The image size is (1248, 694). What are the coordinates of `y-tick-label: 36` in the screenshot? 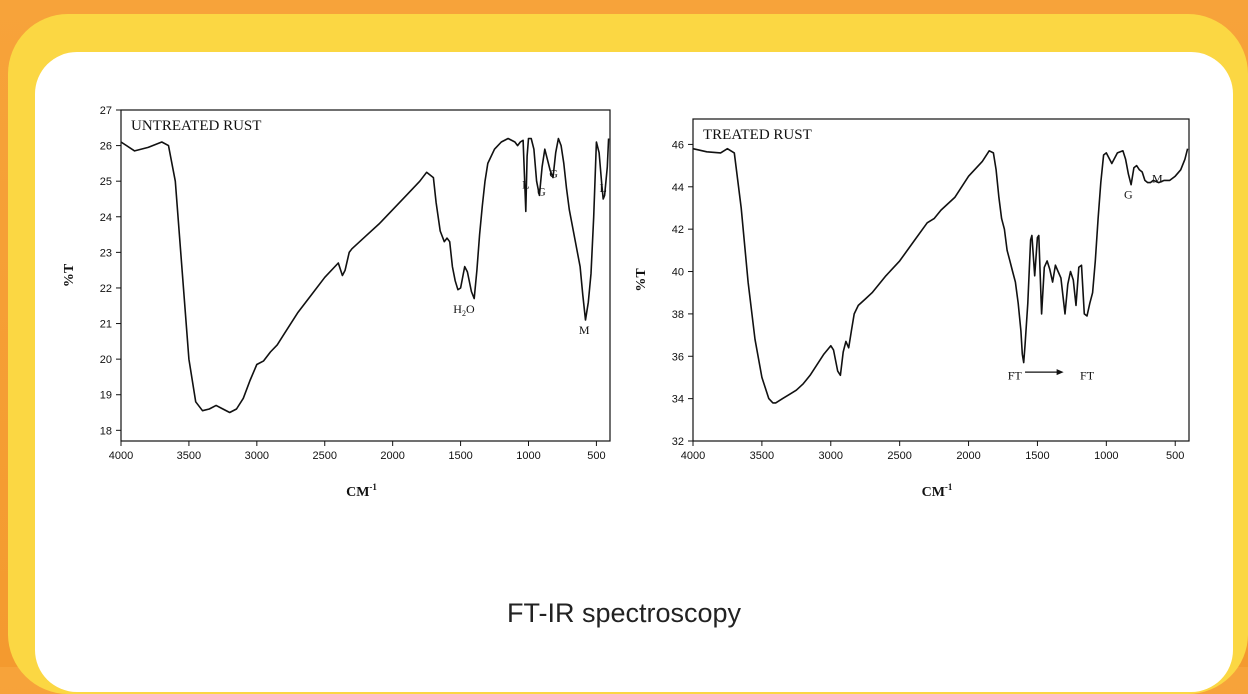 It's located at (678, 357).